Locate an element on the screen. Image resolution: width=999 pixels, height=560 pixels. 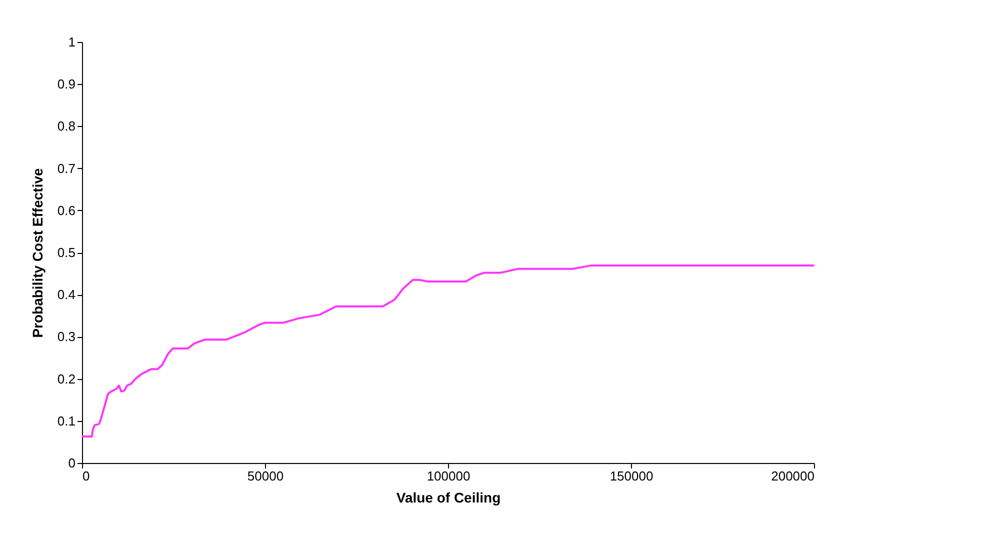
y-tick-label: 0 is located at coordinates (72, 463).